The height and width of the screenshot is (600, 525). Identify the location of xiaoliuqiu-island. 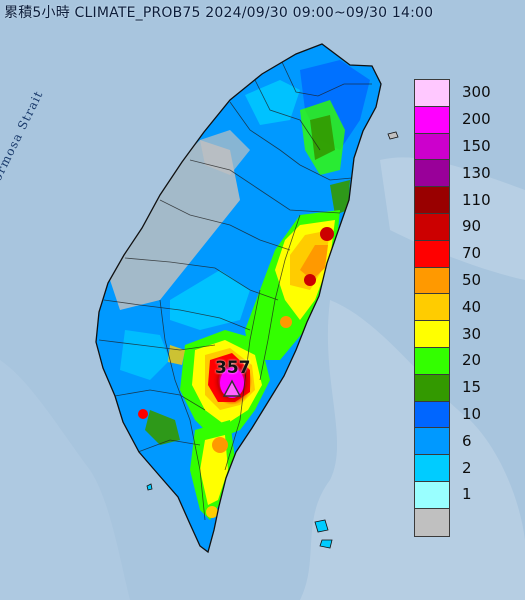
(149, 487).